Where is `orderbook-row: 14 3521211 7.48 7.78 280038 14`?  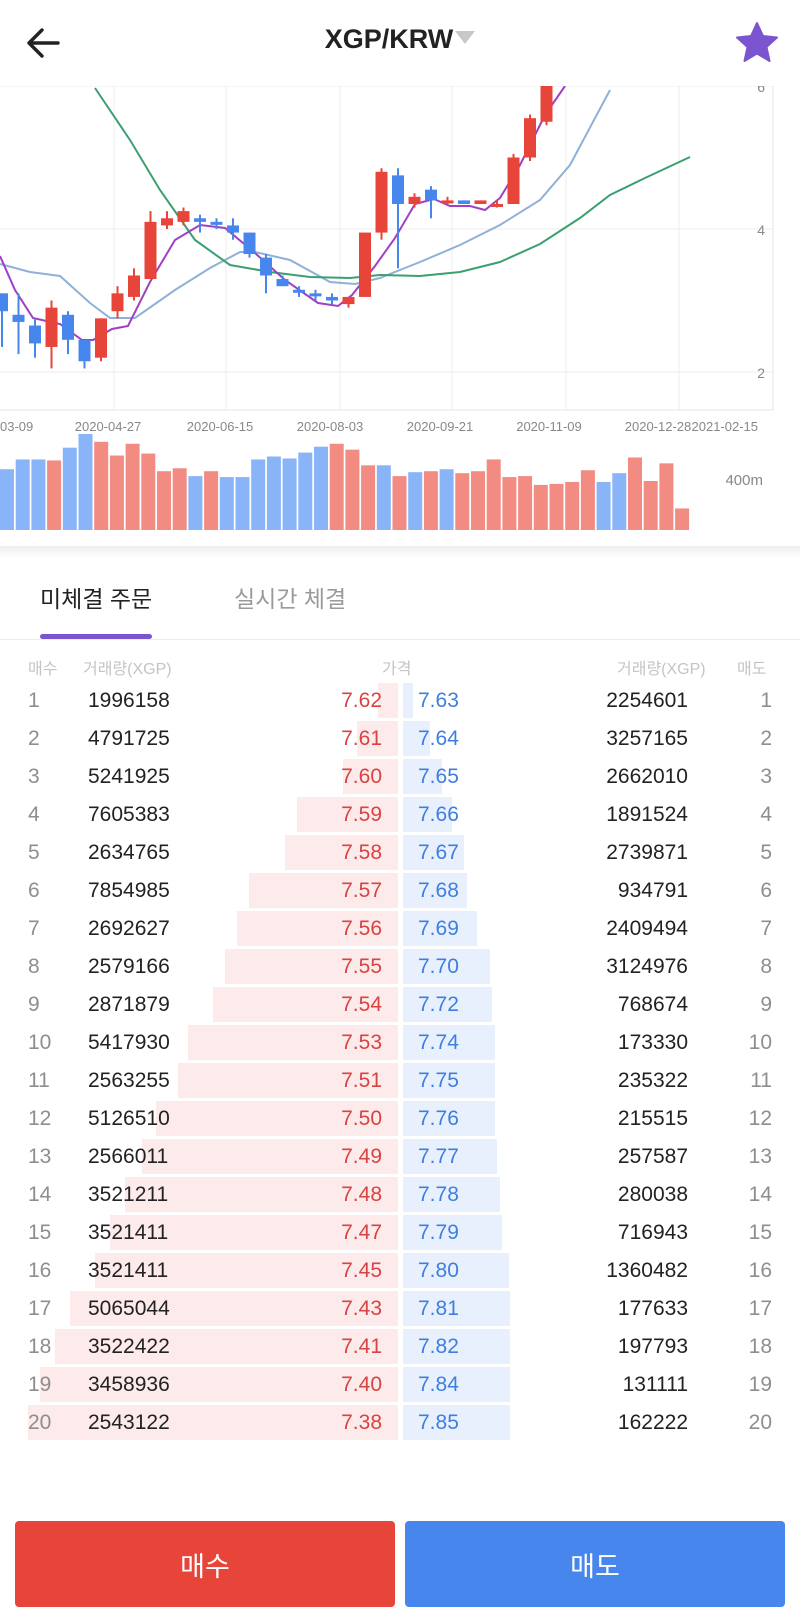
orderbook-row: 14 3521211 7.48 7.78 280038 14 is located at coordinates (400, 1195).